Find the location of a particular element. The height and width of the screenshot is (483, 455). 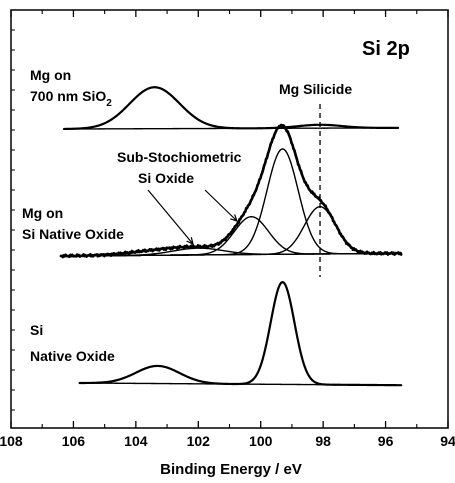

annotation-arrows is located at coordinates (192, 217).